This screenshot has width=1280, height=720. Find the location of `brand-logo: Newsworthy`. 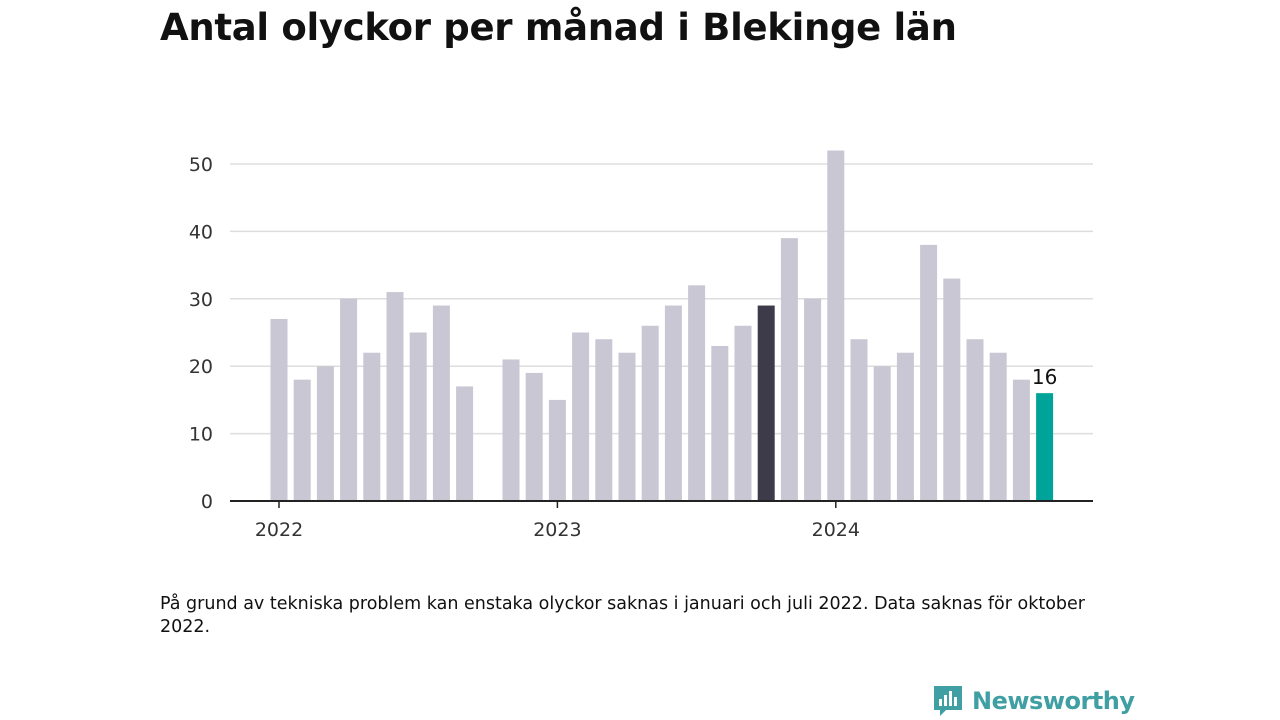

brand-logo: Newsworthy is located at coordinates (1033, 701).